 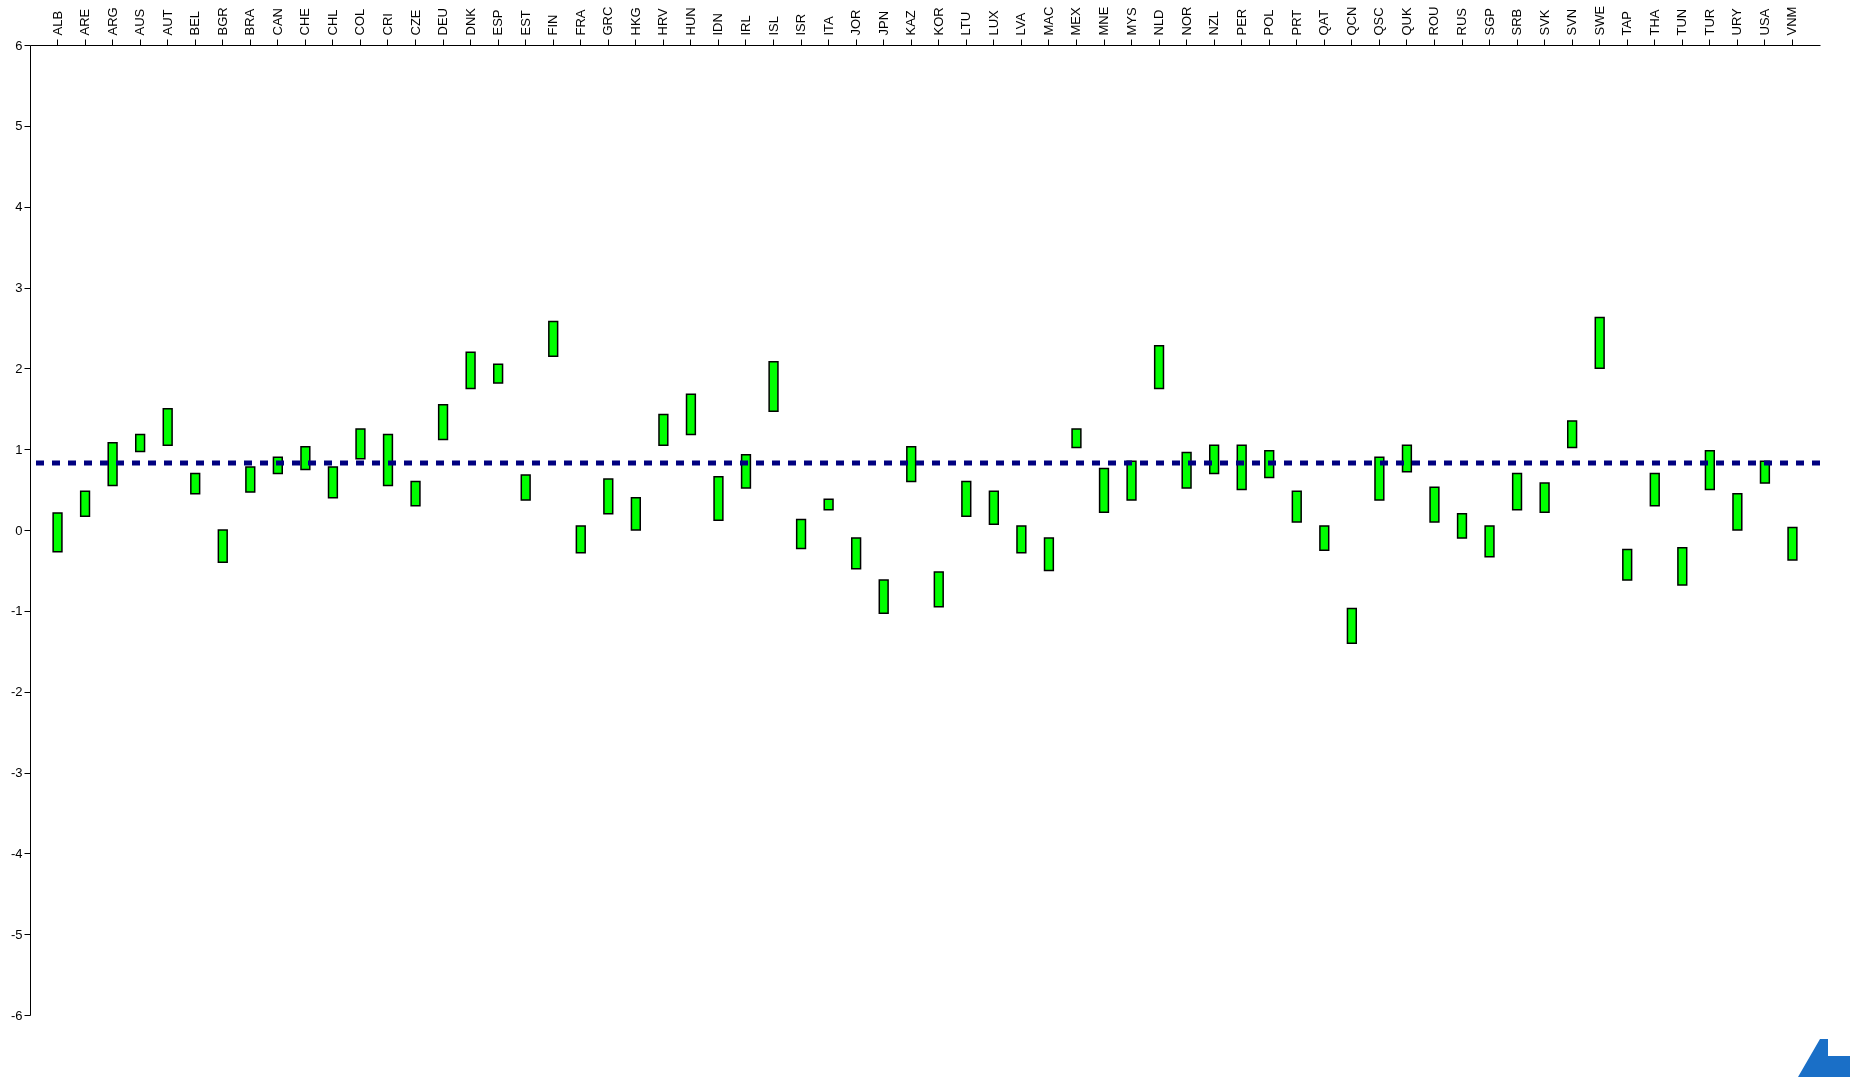 I want to click on x-tick-label: MYS, so click(x=1131, y=21).